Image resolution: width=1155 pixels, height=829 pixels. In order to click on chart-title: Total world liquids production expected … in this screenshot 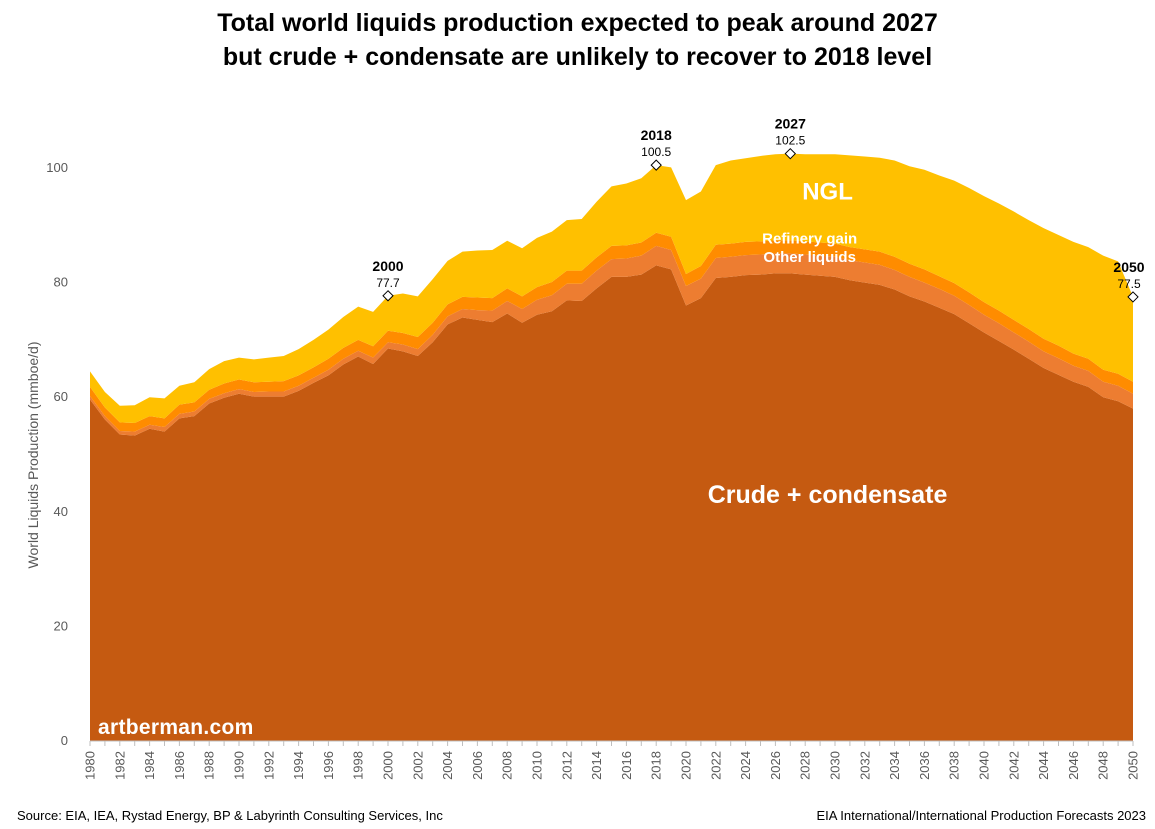, I will do `click(577, 40)`.